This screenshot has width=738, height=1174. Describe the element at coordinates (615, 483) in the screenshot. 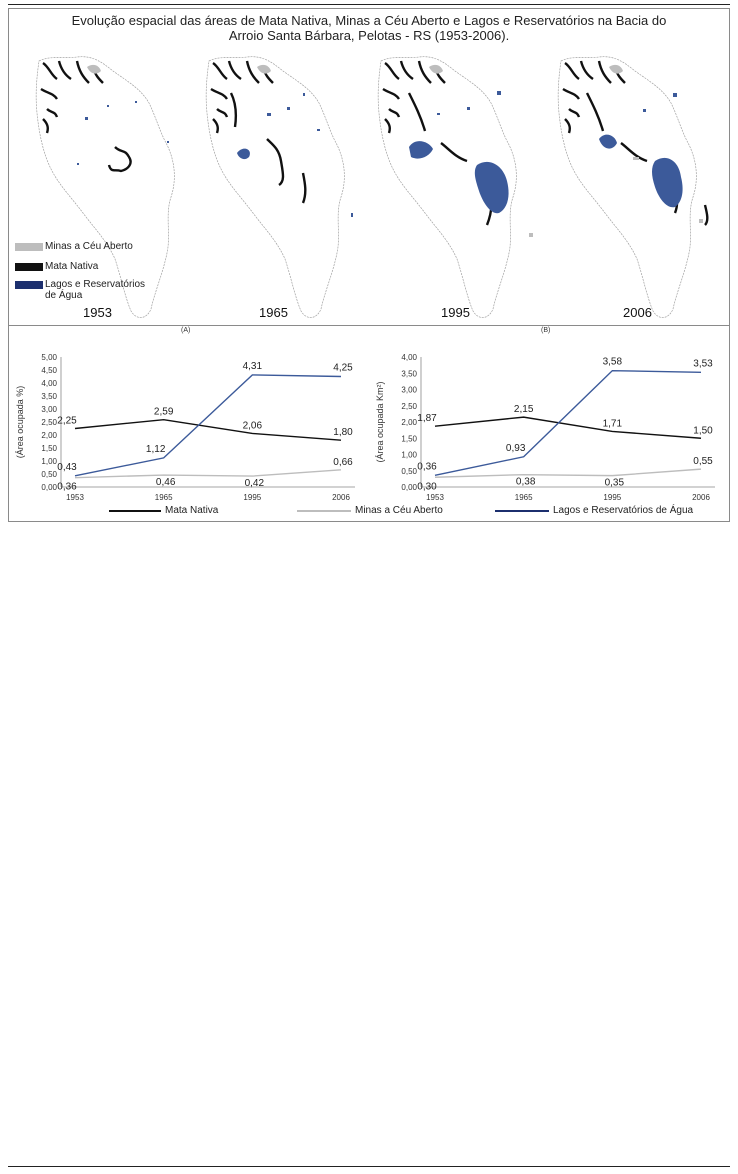

I see `data-label: 0,35` at that location.